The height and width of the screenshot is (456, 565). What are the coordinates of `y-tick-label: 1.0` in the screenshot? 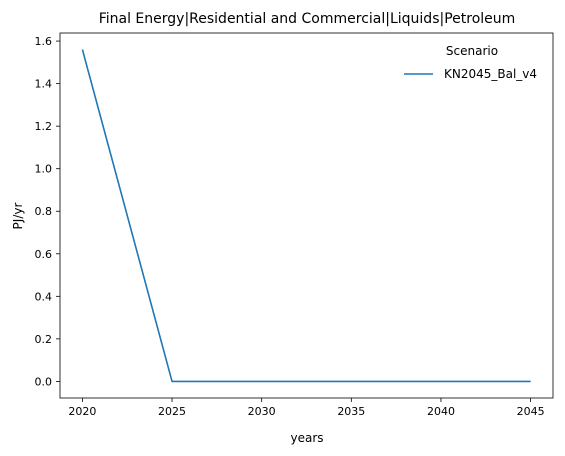 It's located at (44, 169).